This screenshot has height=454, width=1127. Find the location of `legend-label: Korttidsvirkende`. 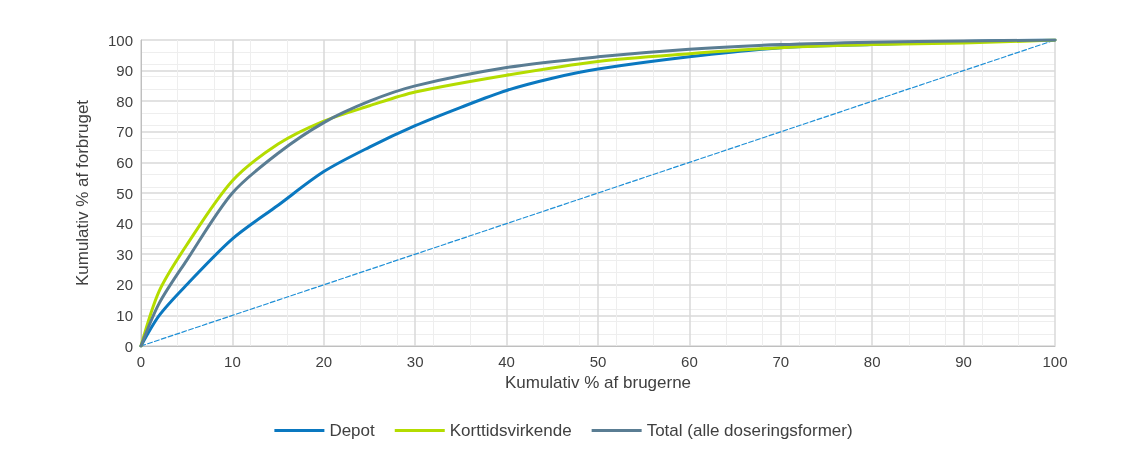

legend-label: Korttidsvirkende is located at coordinates (510, 430).